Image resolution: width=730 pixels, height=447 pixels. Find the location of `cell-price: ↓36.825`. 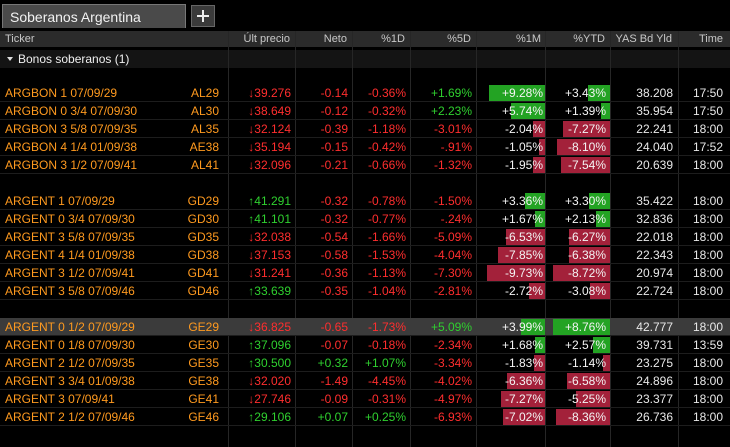

cell-price: ↓36.825 is located at coordinates (269, 327).